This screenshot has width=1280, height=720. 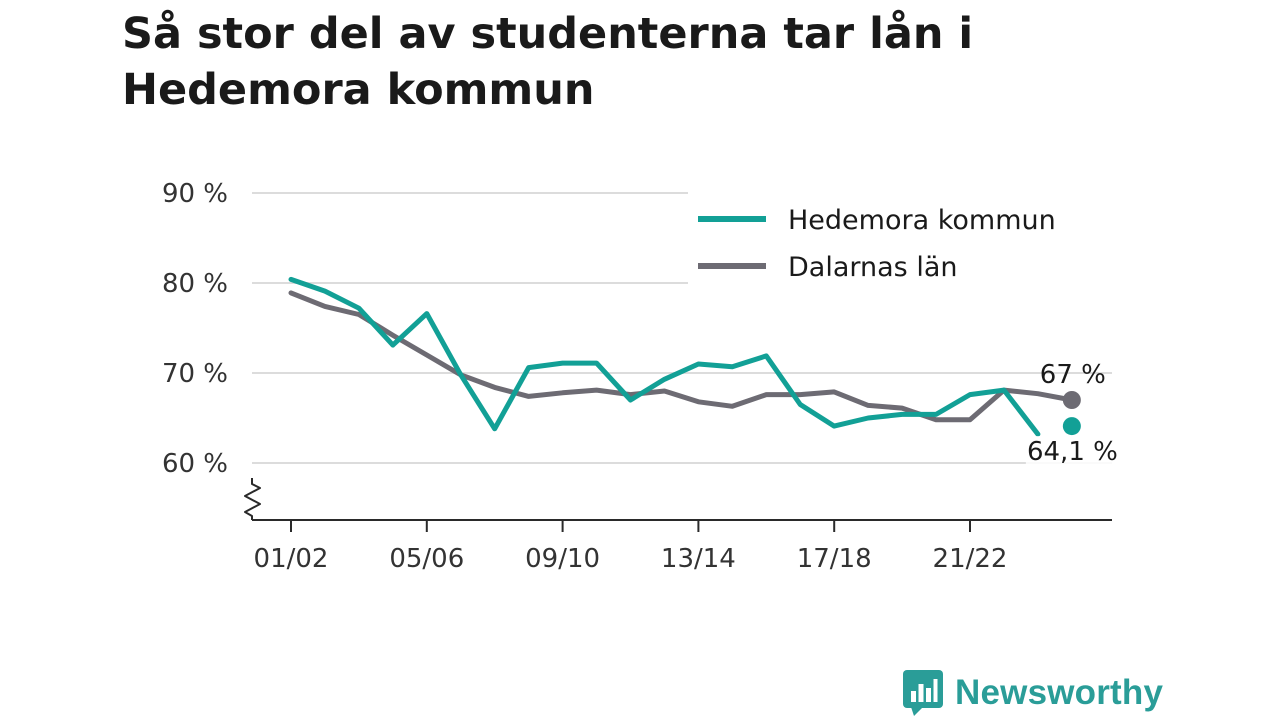 What do you see at coordinates (872, 267) in the screenshot?
I see `legend-label: Dalarnas län` at bounding box center [872, 267].